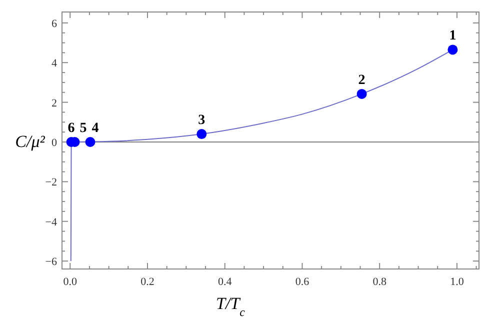  I want to click on annotation: 4, so click(95, 128).